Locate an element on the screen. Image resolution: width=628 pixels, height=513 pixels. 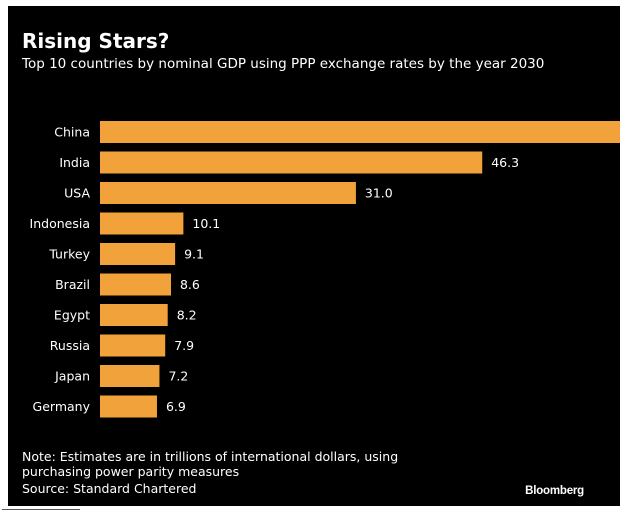
category-label-china: China is located at coordinates (72, 132).